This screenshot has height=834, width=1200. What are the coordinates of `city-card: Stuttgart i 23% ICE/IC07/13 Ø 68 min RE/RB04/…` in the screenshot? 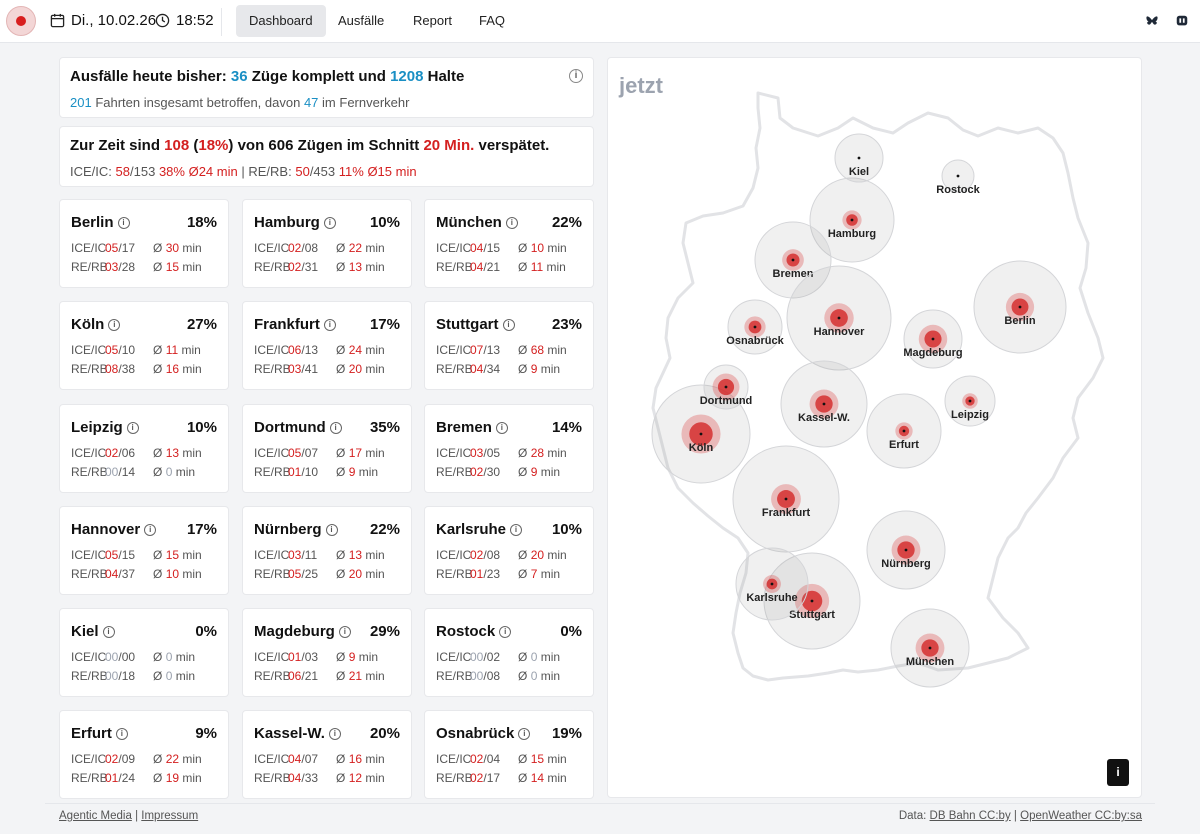 It's located at (509, 345).